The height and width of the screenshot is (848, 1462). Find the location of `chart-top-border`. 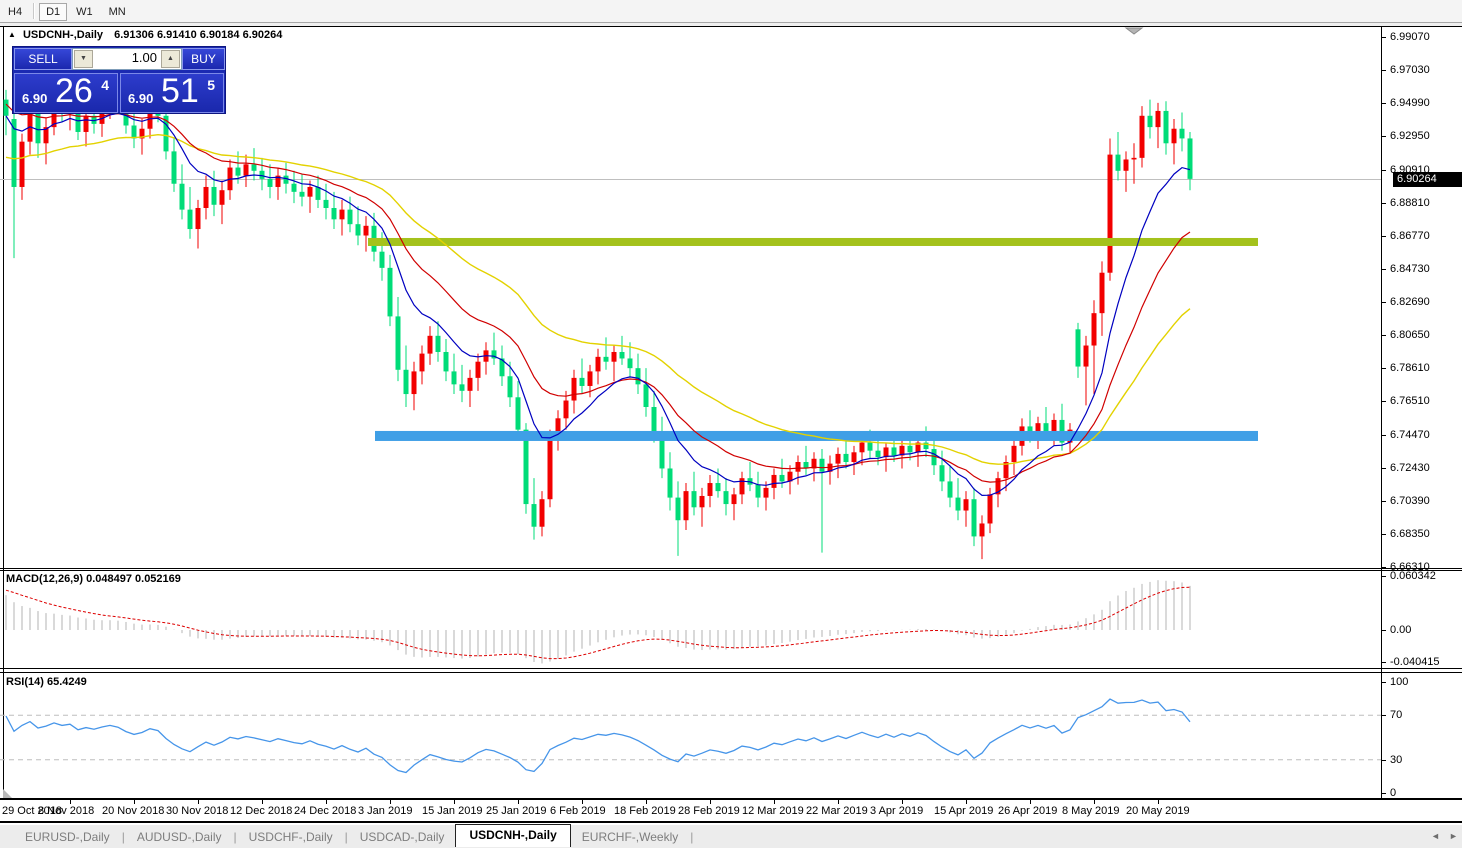

chart-top-border is located at coordinates (731, 26).